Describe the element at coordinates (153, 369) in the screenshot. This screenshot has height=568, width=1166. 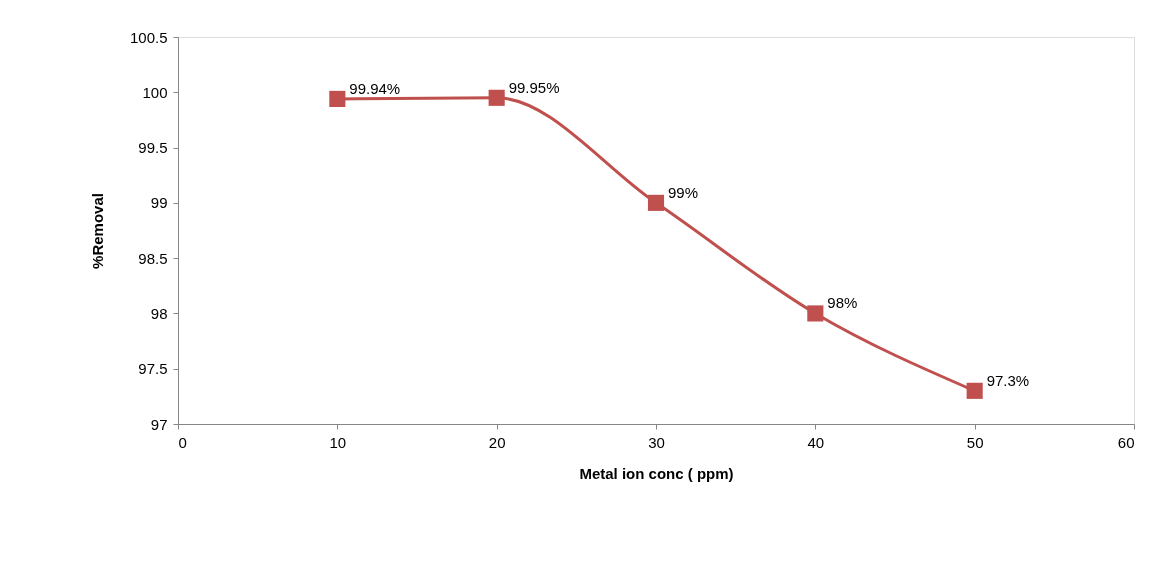
I see `y-tick-label: 97.5` at that location.